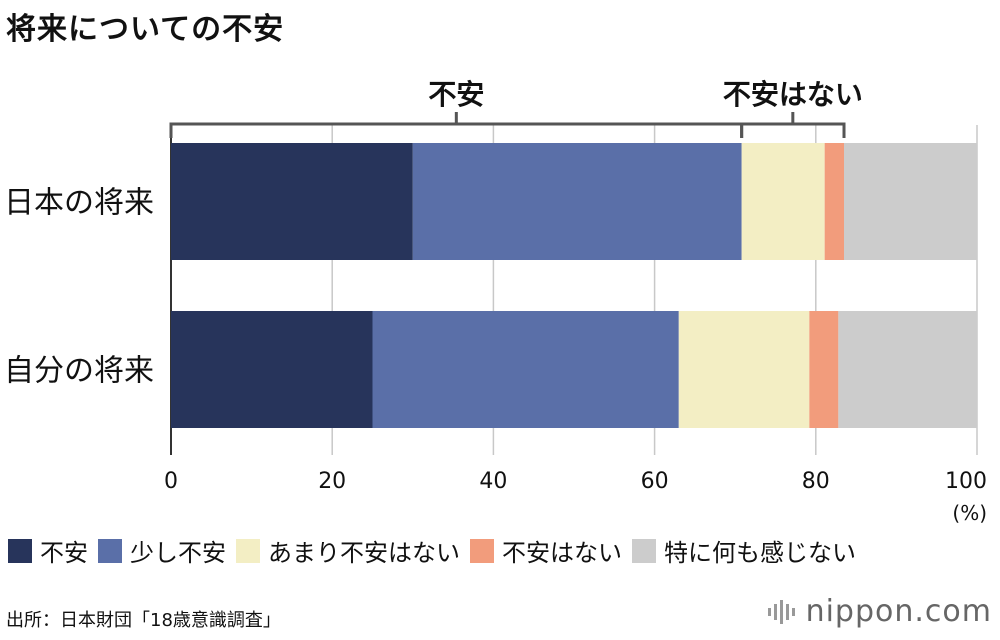 This screenshot has height=640, width=1000. I want to click on legend-label: 不安はない, so click(562, 553).